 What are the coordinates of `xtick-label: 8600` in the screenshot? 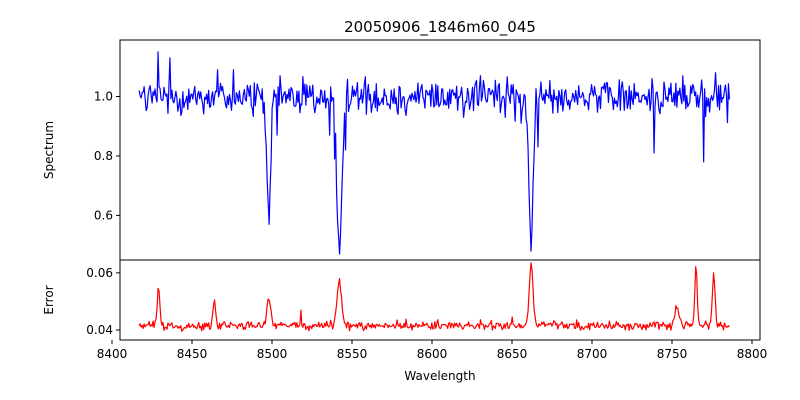 It's located at (432, 354).